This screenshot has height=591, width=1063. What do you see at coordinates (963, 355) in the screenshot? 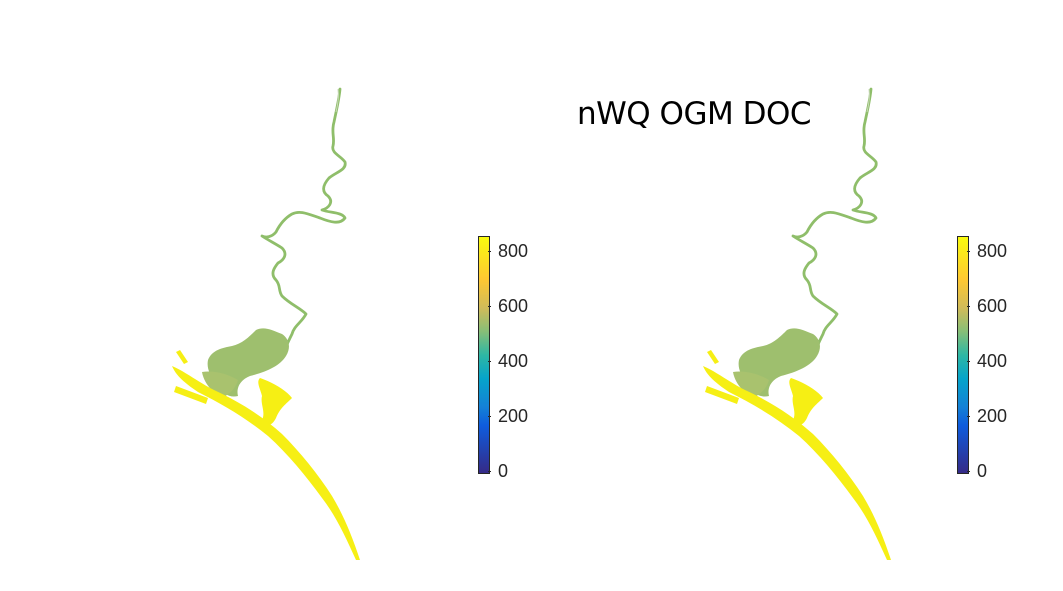
I see `colorbar-right` at bounding box center [963, 355].